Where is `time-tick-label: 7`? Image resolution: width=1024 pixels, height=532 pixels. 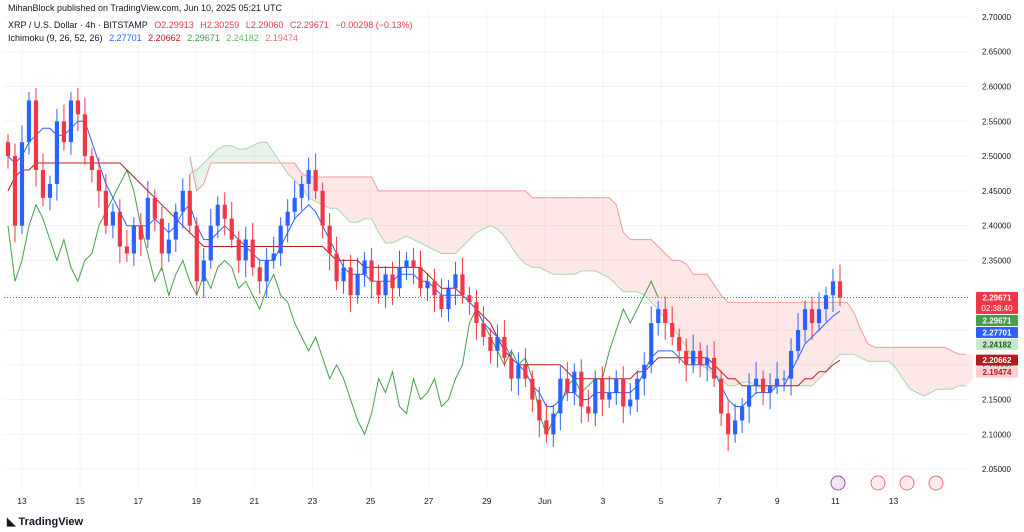
time-tick-label: 7 is located at coordinates (719, 501).